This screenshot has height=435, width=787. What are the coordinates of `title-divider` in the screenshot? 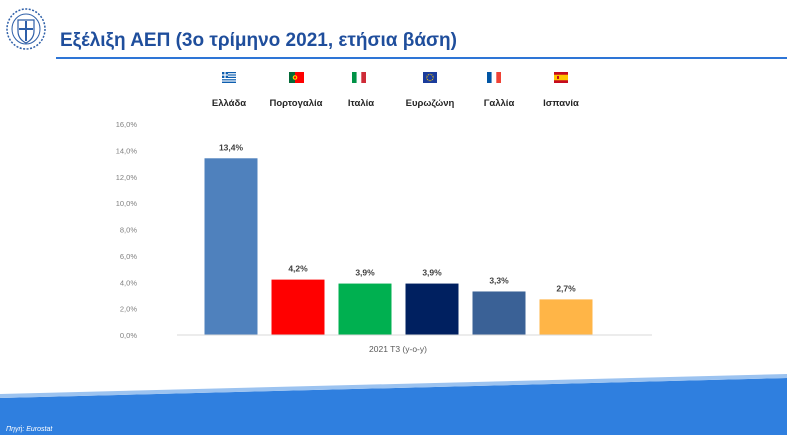 It's located at (421, 58).